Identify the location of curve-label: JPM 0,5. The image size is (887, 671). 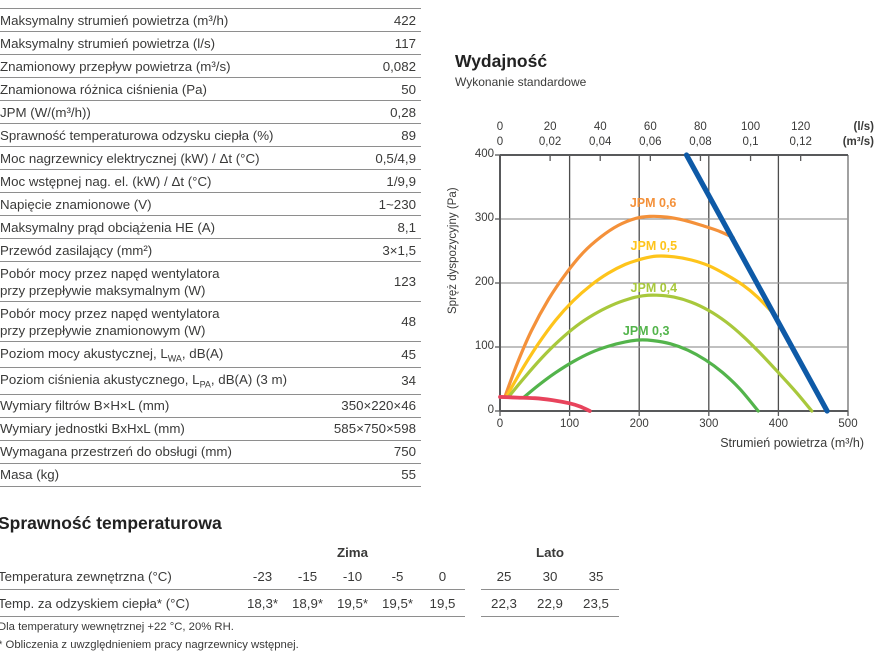
(654, 245).